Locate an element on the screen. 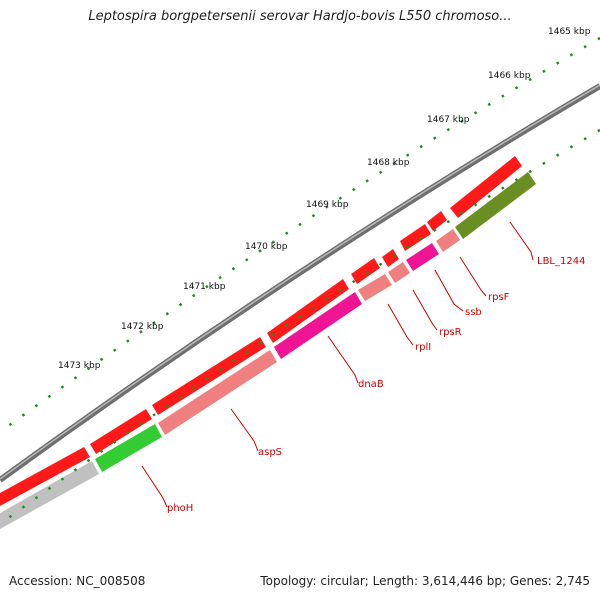  ruler-label: 1469 kbp is located at coordinates (327, 205).